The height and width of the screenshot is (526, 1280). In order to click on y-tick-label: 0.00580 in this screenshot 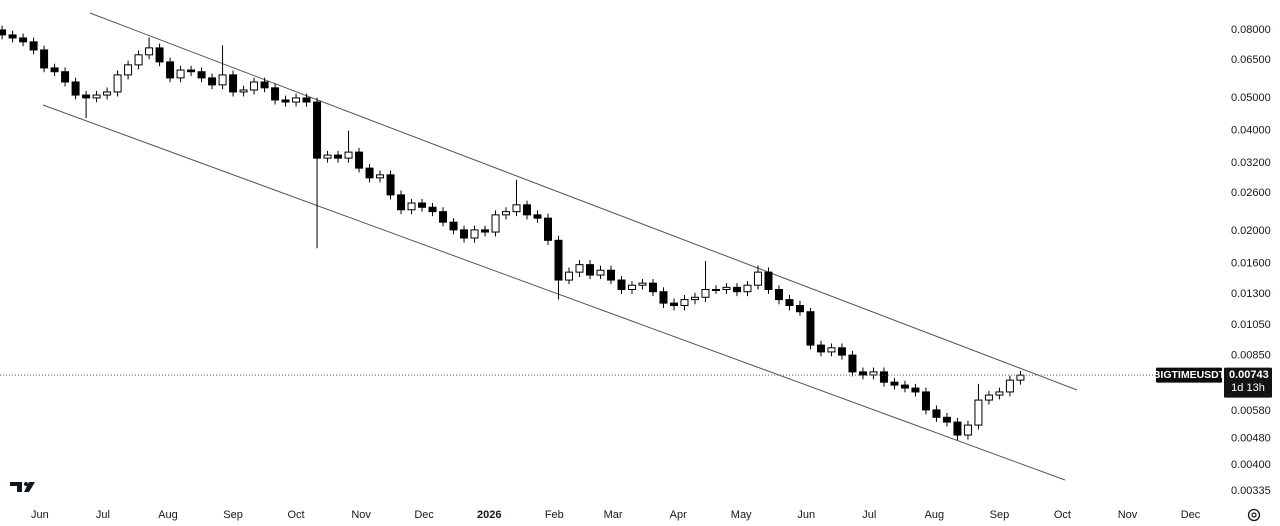, I will do `click(1251, 411)`.